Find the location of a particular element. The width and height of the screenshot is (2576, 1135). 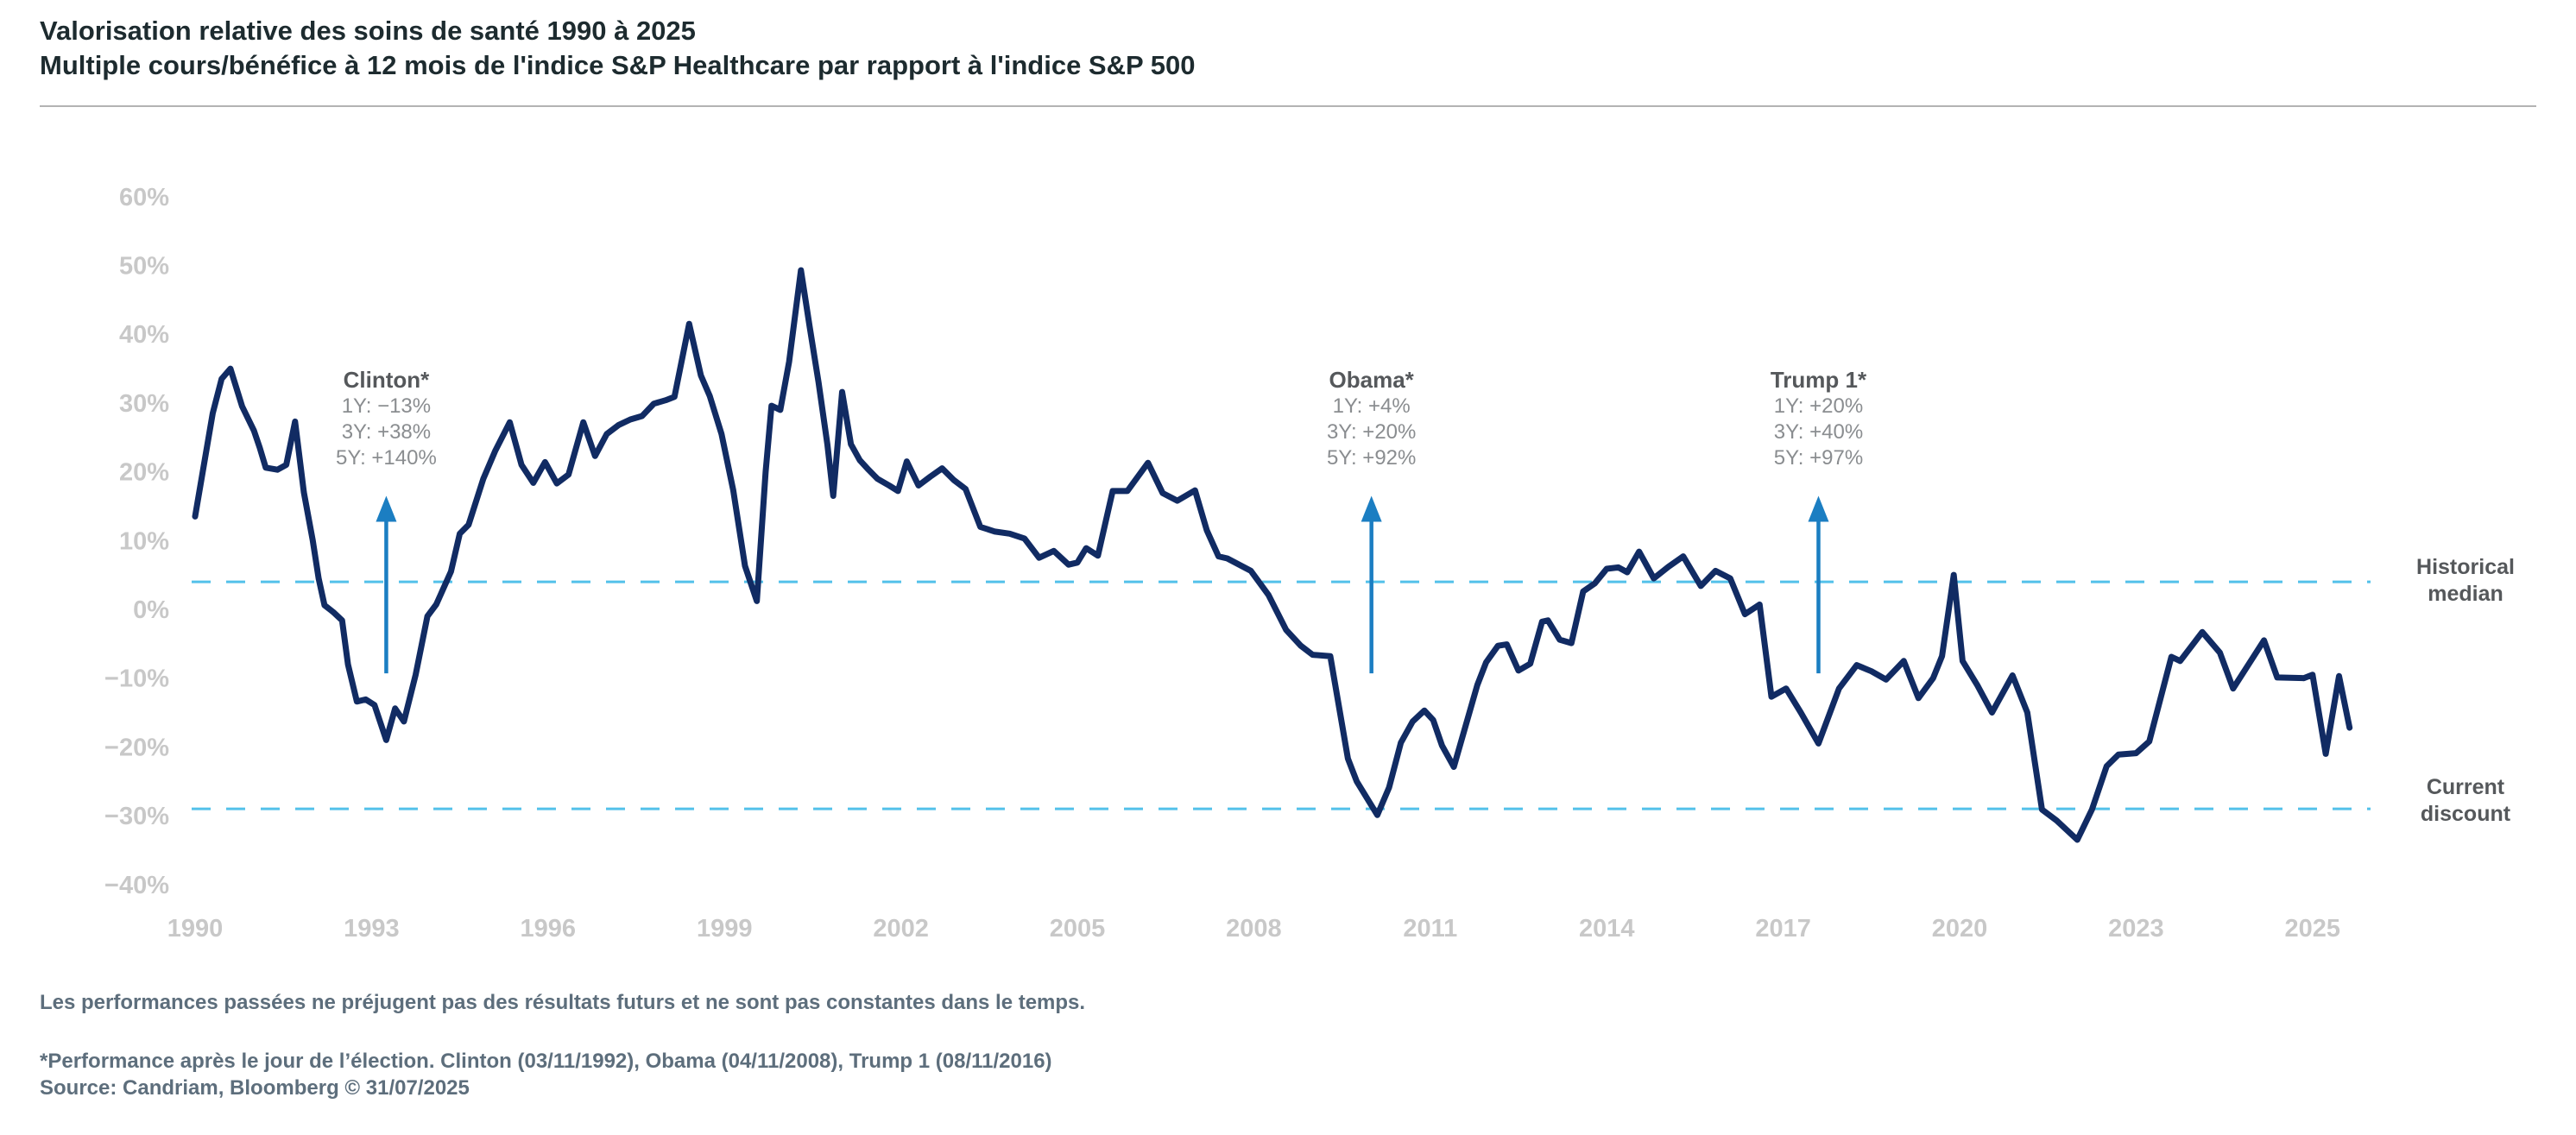

y-tick-label-6: 0% is located at coordinates (151, 610).